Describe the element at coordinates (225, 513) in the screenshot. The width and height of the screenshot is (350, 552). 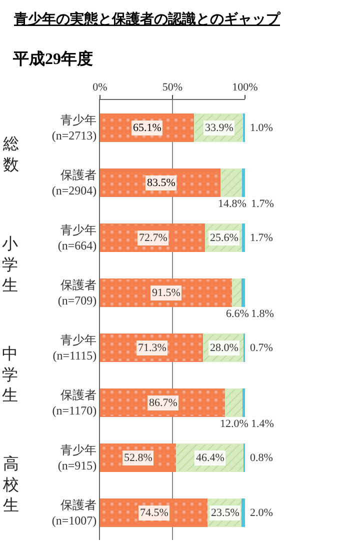
I see `data-label: 23.5%` at that location.